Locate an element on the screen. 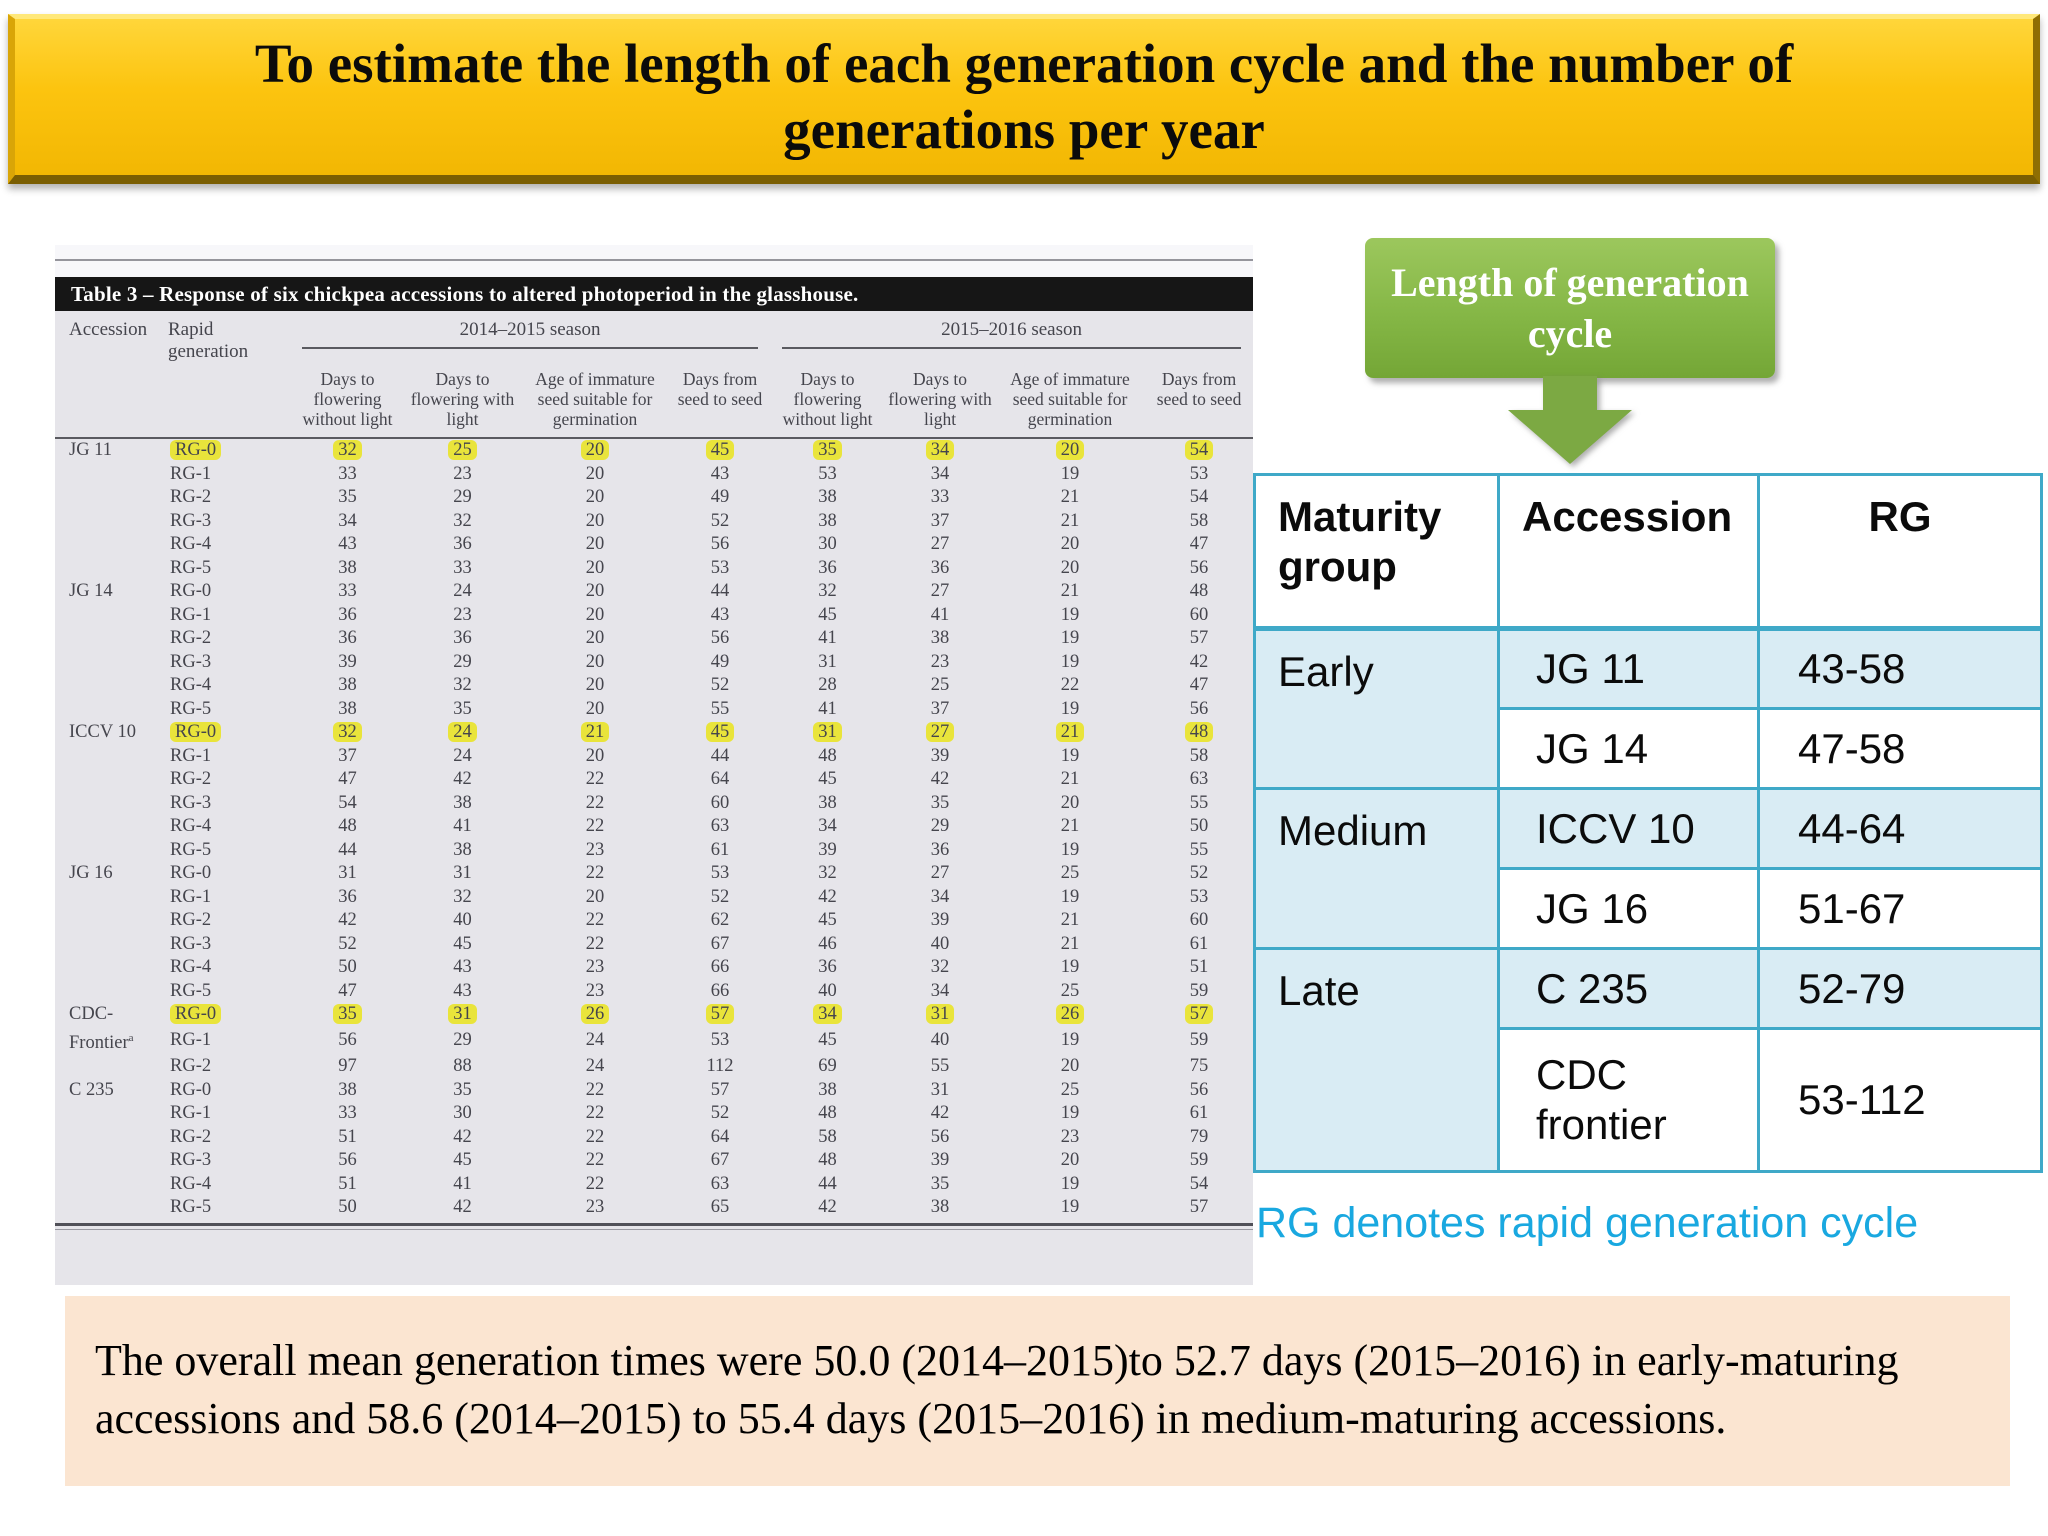 This screenshot has width=2048, height=1536. summary-row: Late C 235 52-79 is located at coordinates (1648, 1060).